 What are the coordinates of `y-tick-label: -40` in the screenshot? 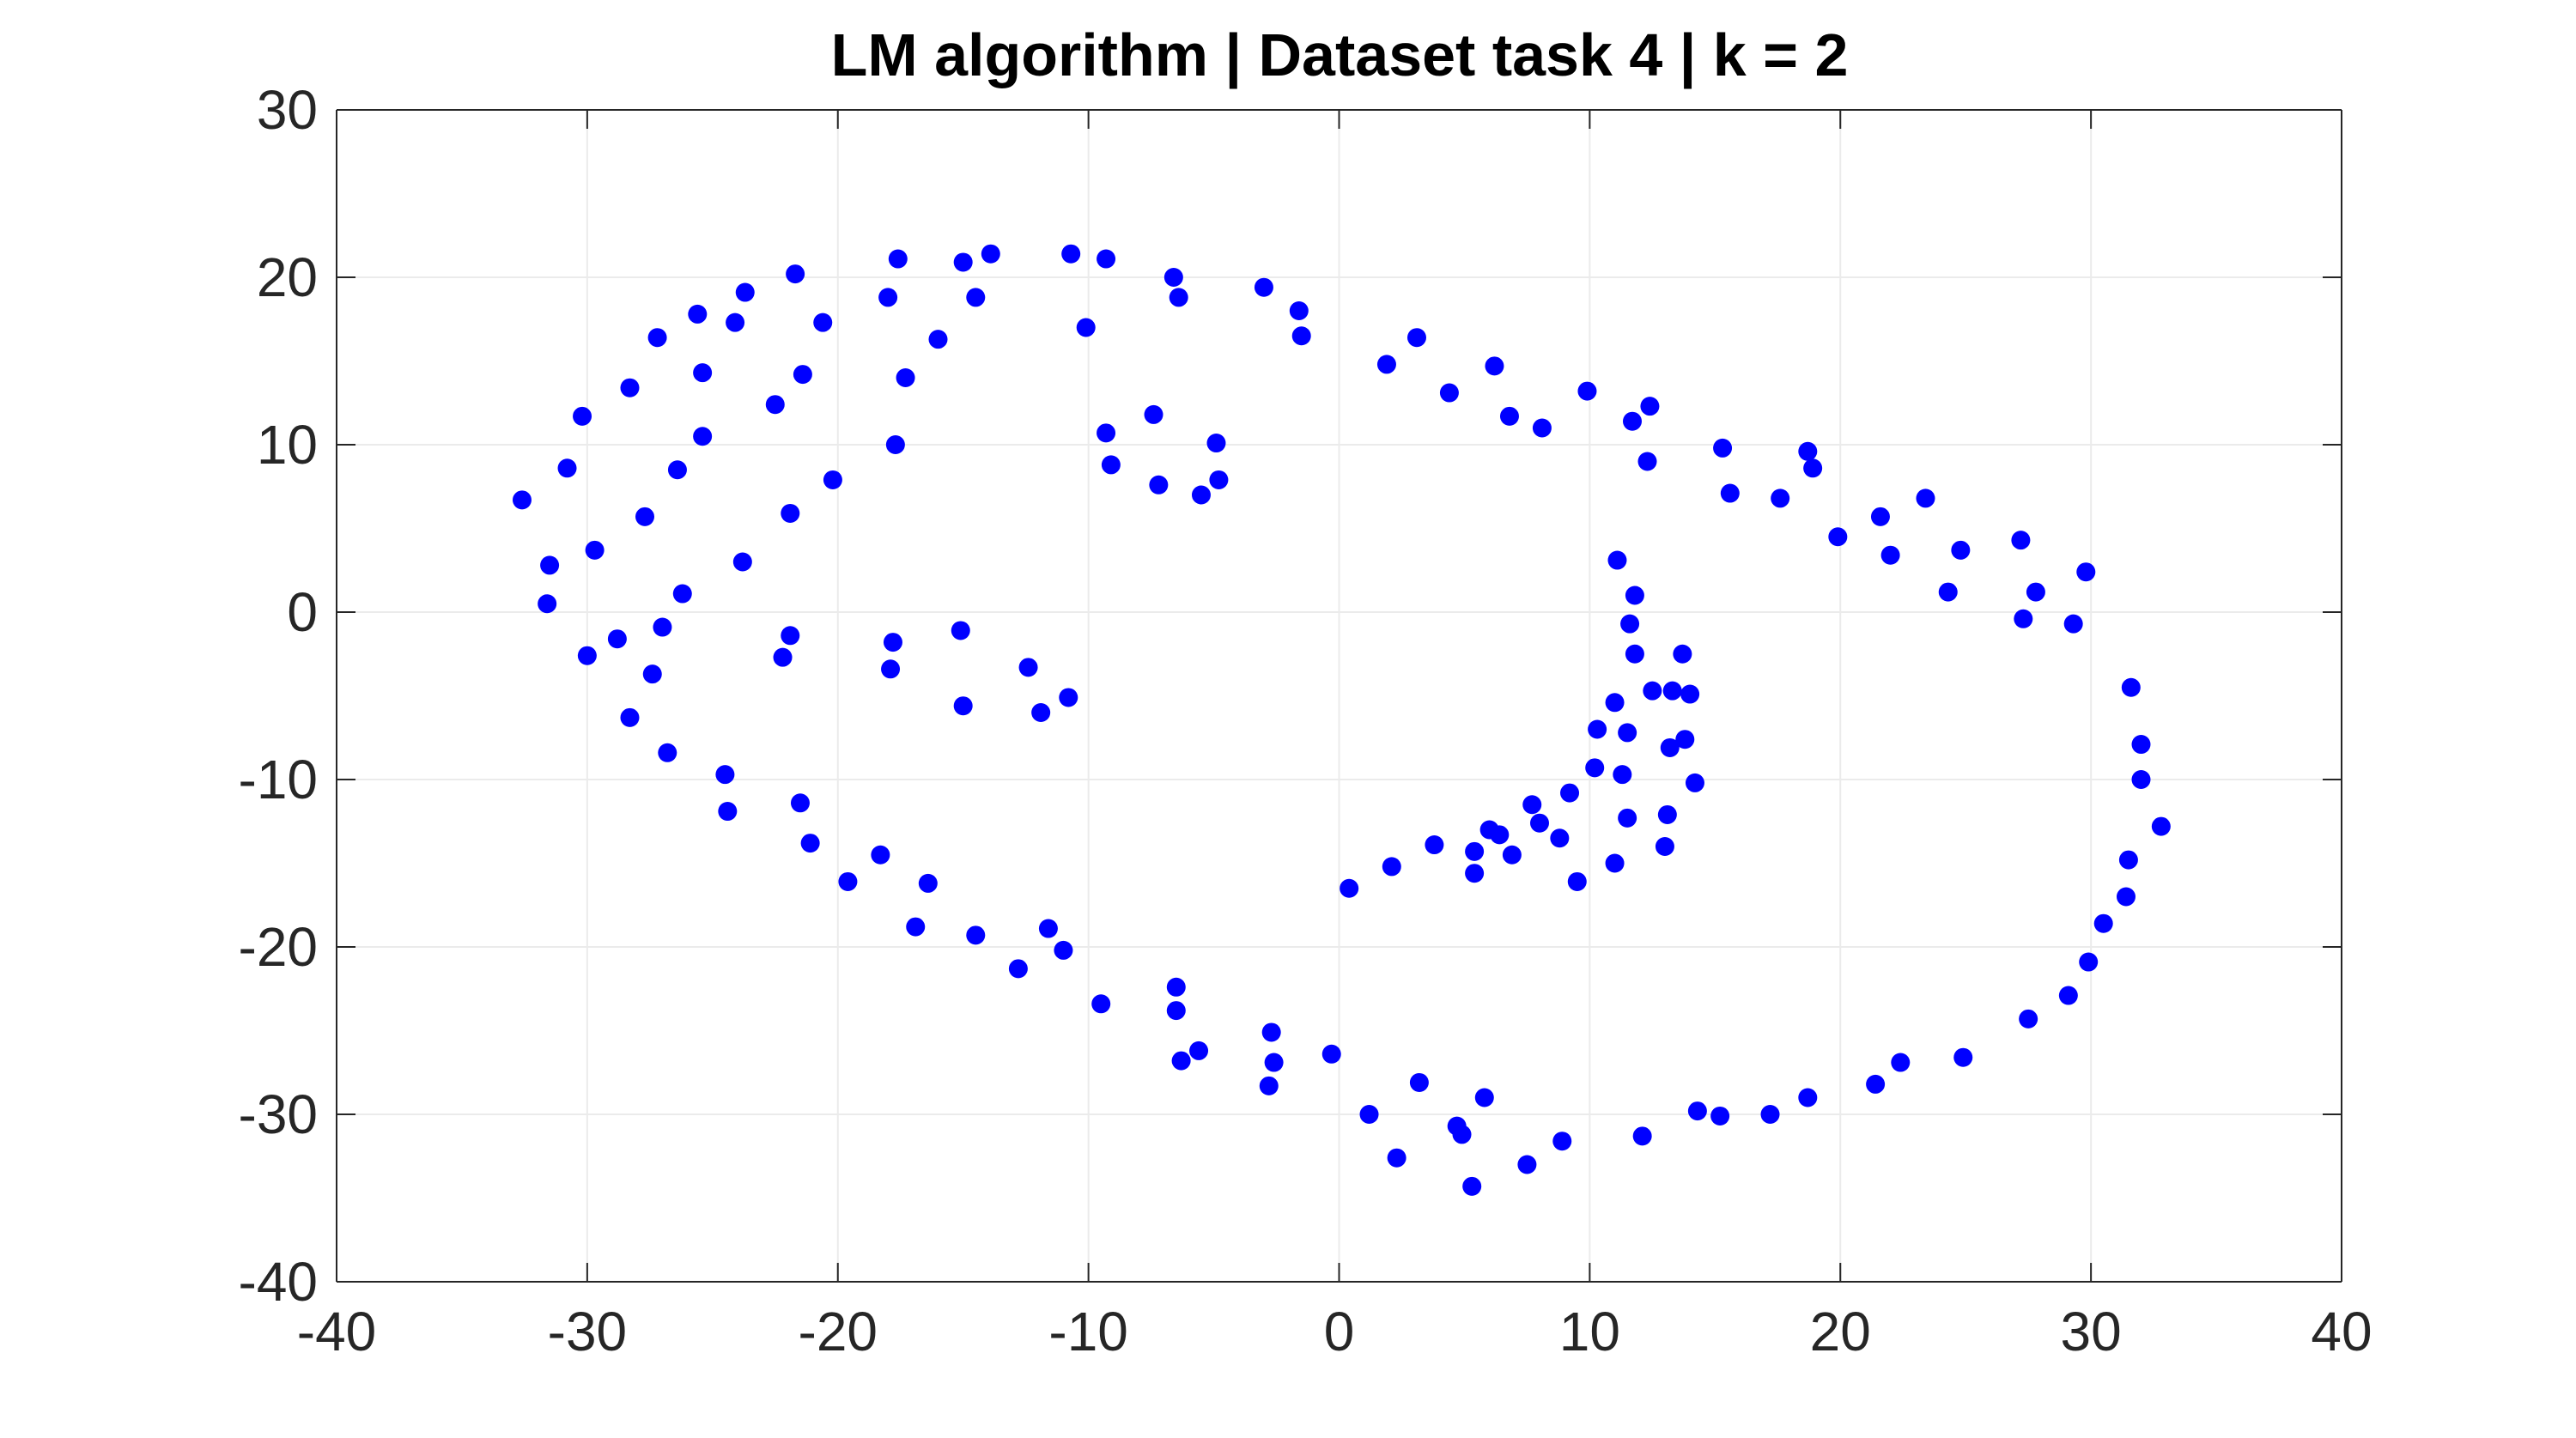 It's located at (279, 1282).